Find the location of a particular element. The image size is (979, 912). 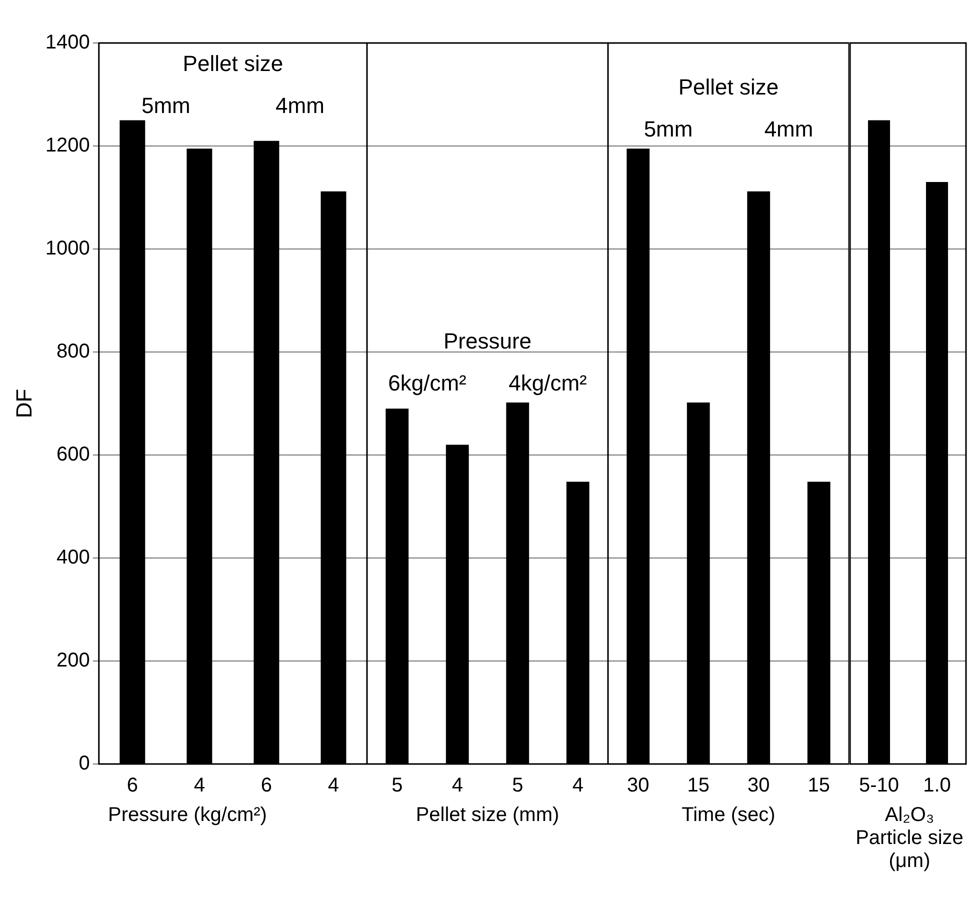

y-tick-label: 400 is located at coordinates (73, 557).